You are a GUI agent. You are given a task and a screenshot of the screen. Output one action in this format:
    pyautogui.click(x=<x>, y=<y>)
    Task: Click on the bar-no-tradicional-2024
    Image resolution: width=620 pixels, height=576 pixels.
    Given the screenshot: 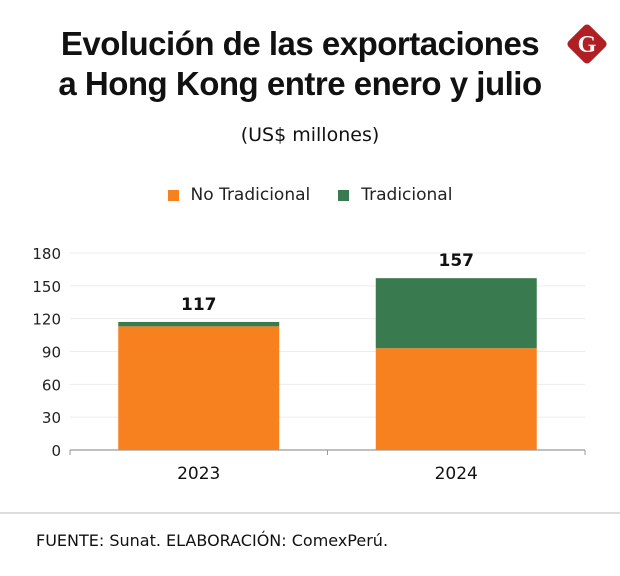 What is the action you would take?
    pyautogui.click(x=456, y=399)
    